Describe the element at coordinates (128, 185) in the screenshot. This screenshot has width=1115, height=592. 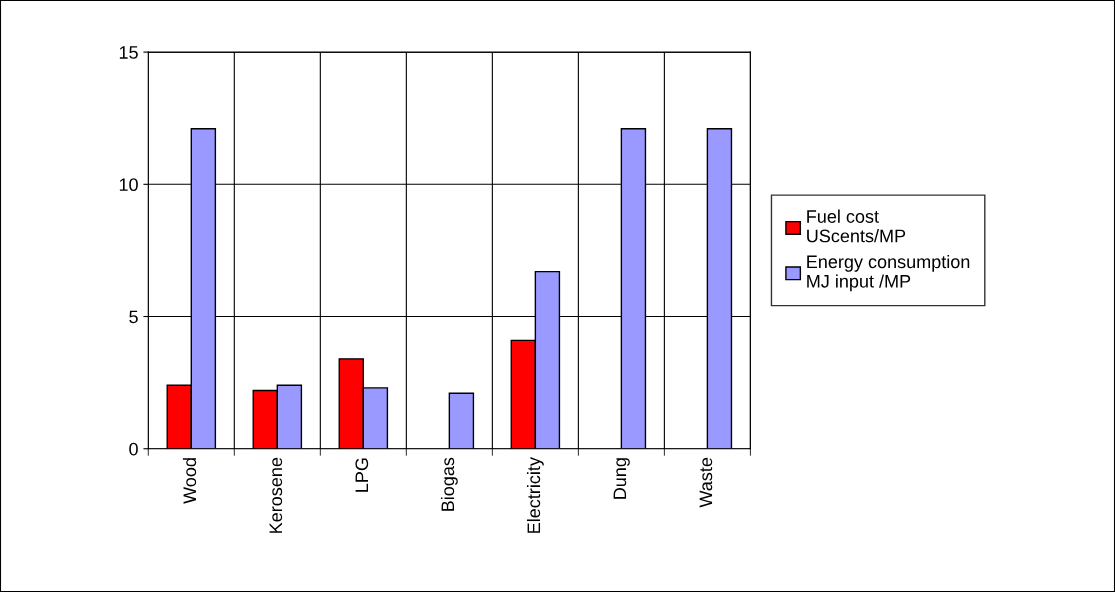
I see `y-tick-label: 10` at that location.